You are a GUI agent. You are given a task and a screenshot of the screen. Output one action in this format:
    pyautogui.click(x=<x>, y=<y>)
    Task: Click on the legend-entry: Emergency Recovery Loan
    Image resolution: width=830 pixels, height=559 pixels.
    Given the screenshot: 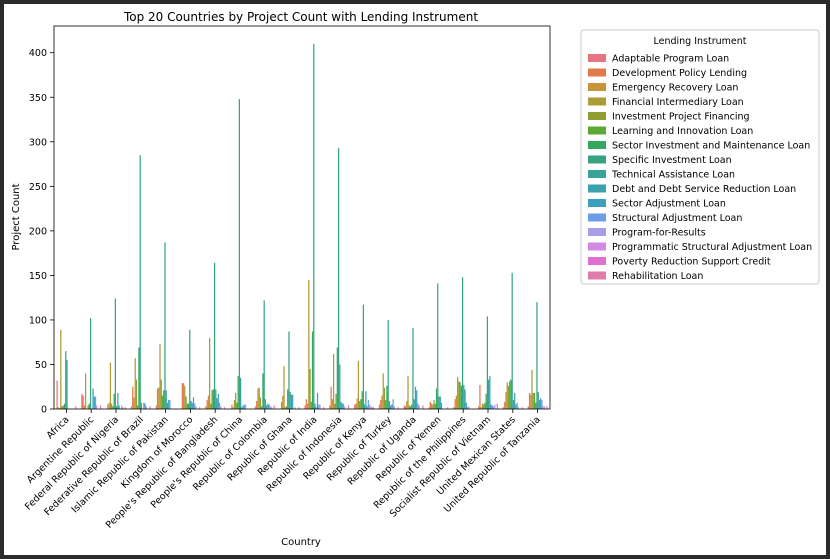 What is the action you would take?
    pyautogui.click(x=675, y=88)
    